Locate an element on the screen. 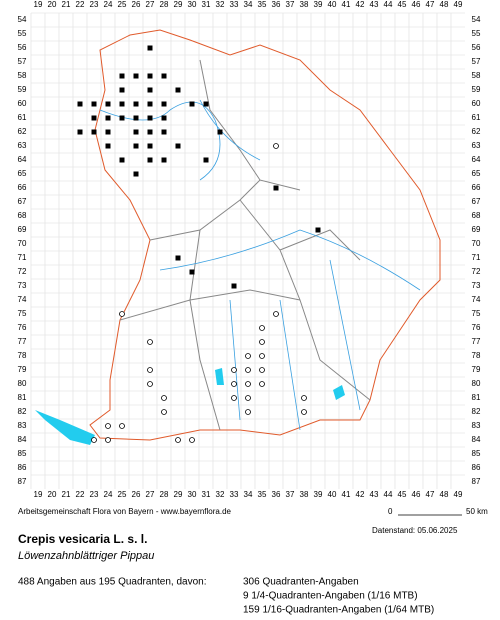  column-label: 25 is located at coordinates (122, 494).